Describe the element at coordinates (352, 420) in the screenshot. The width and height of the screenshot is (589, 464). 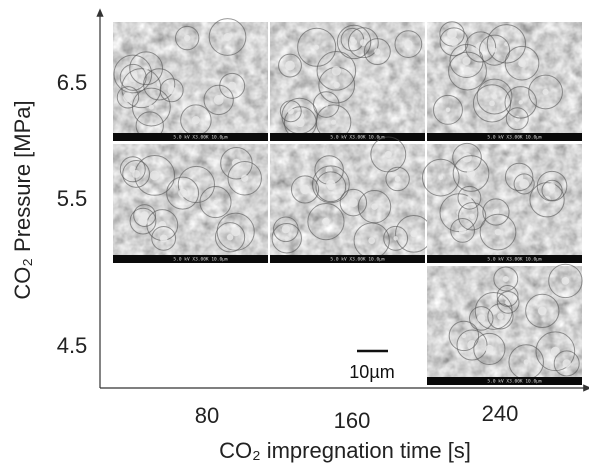
I see `x-tick-label: 160` at that location.